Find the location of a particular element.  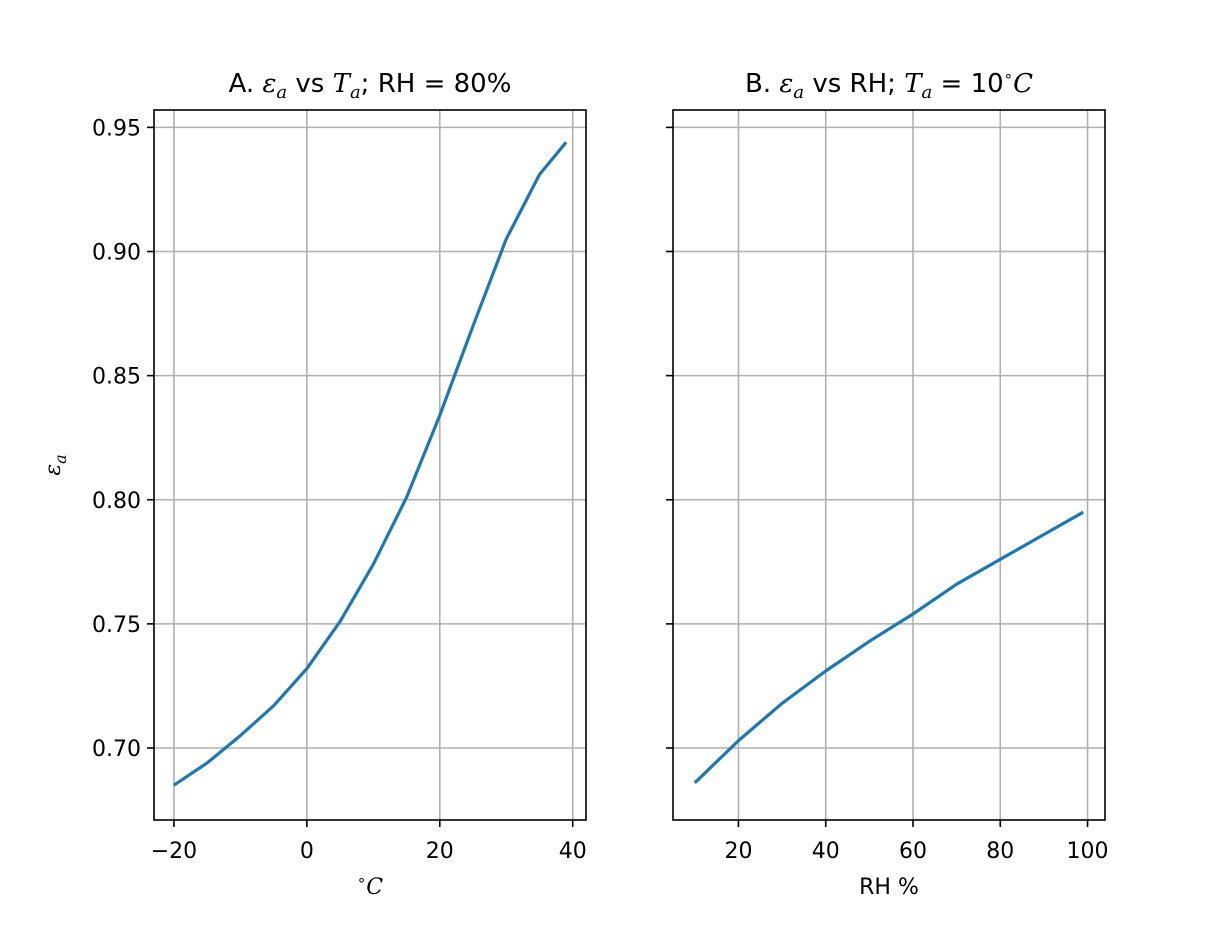

panel-a-y-tick-label: 0.95 is located at coordinates (116, 128).